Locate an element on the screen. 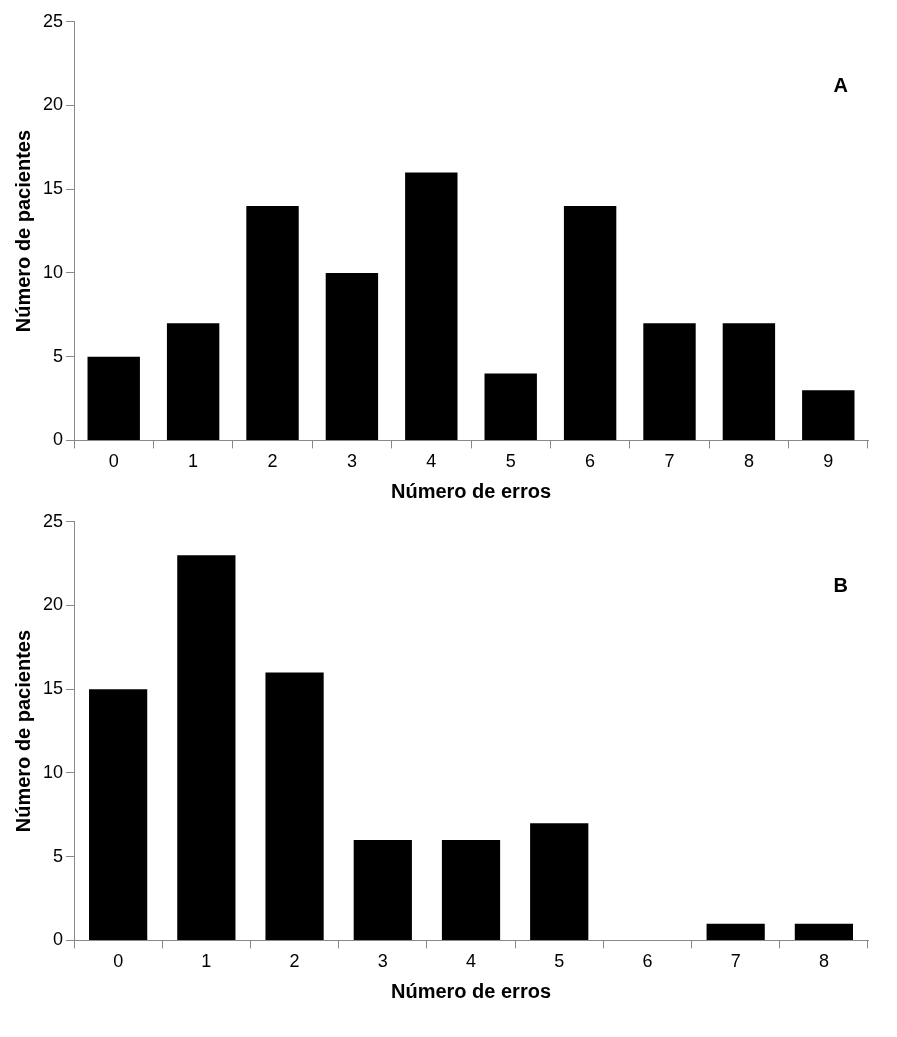 This screenshot has width=897, height=1037. annotation: A is located at coordinates (840, 85).